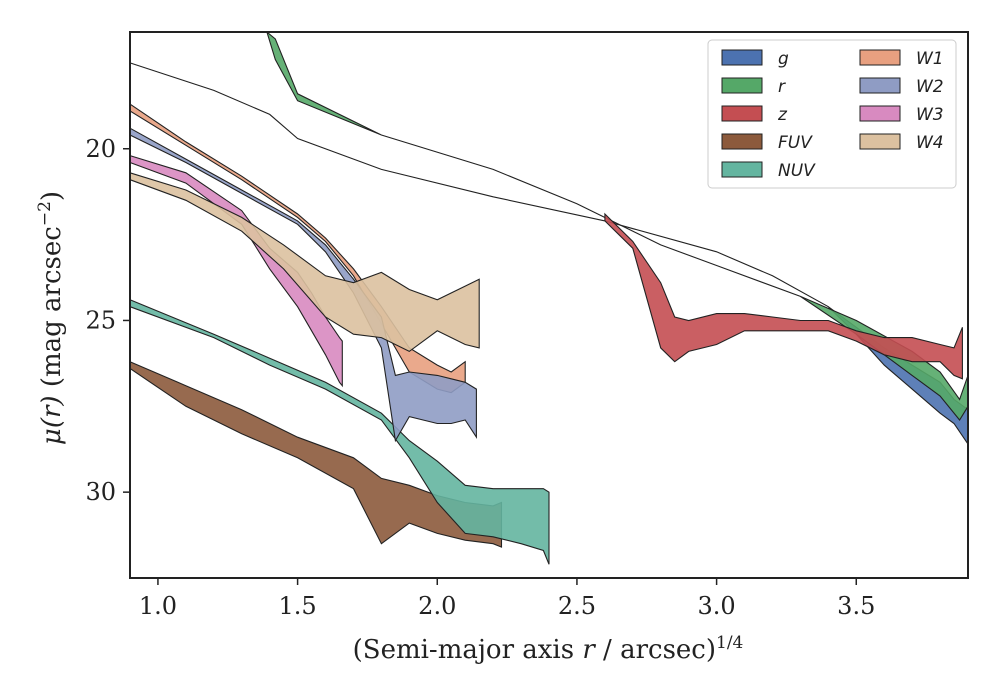 The height and width of the screenshot is (700, 1000). What do you see at coordinates (930, 115) in the screenshot?
I see `legend-label-w3: W3` at bounding box center [930, 115].